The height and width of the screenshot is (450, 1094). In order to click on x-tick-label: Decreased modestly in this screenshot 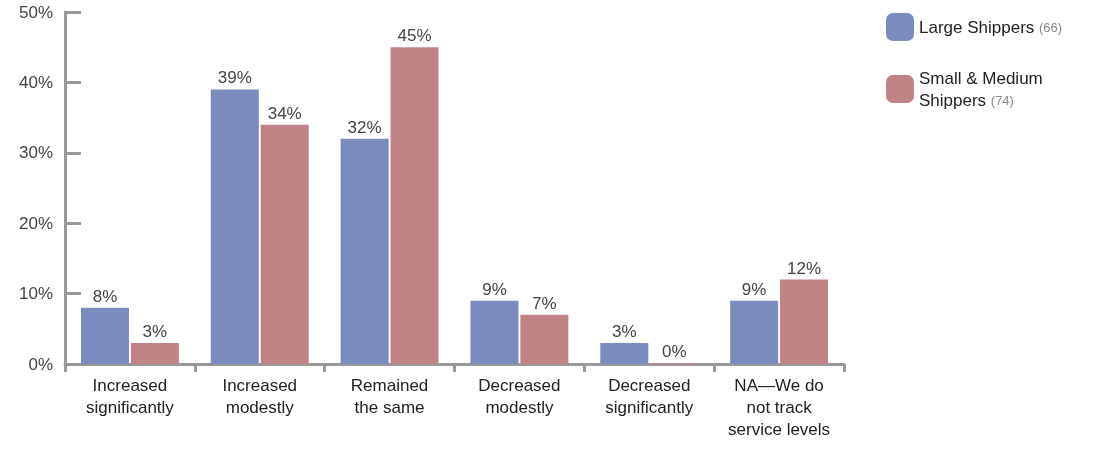, I will do `click(519, 396)`.